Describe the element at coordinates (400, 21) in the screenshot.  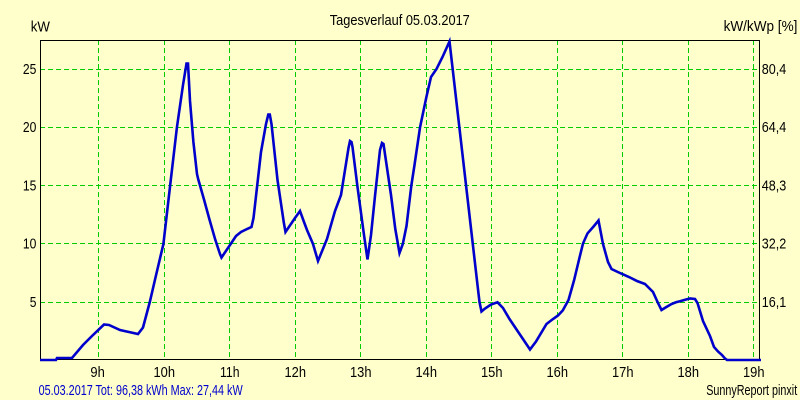
I see `svg-text: Tagesverlauf 05.03.2017` at that location.